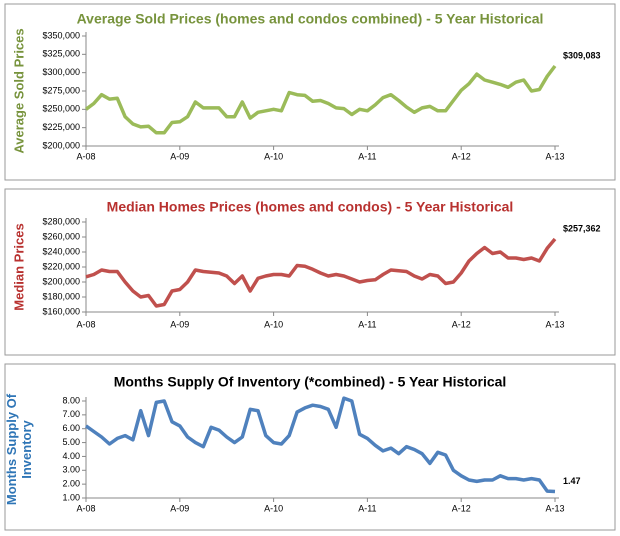 Image resolution: width=620 pixels, height=536 pixels. What do you see at coordinates (18, 90) in the screenshot?
I see `y-axis-title: Average Sold Prices` at bounding box center [18, 90].